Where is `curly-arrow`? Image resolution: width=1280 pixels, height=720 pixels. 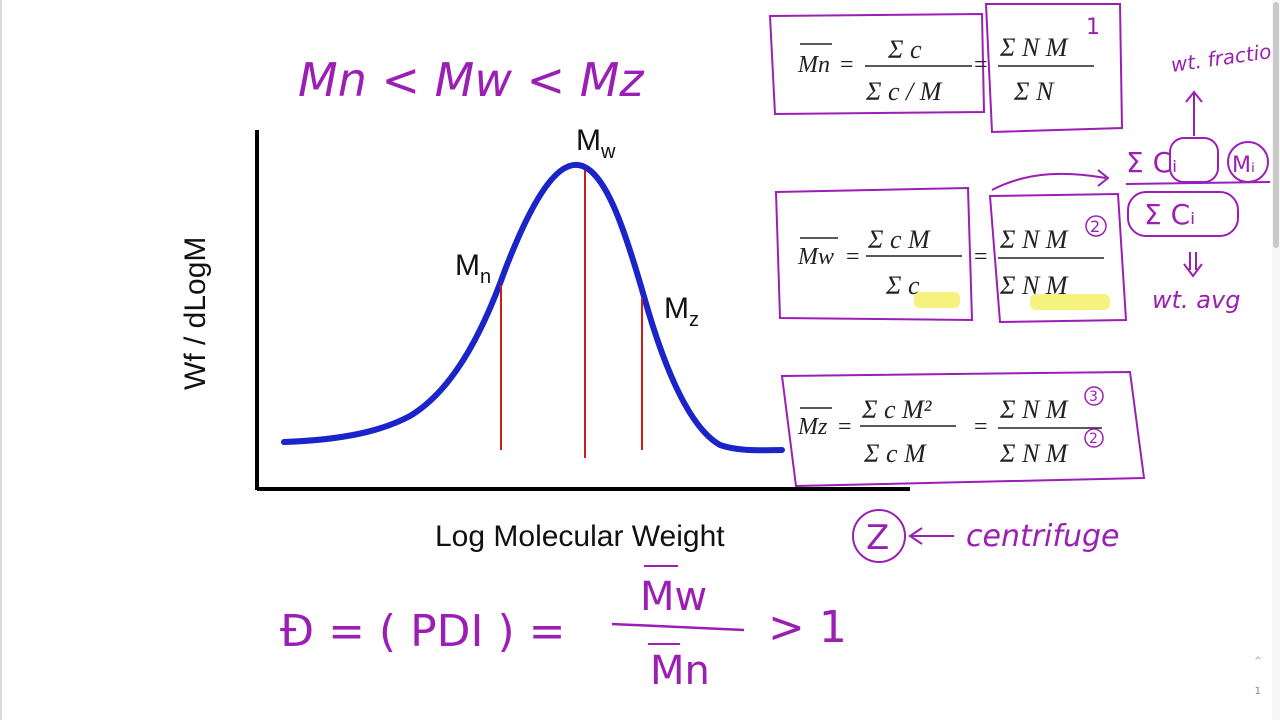
curly-arrow is located at coordinates (1050, 180).